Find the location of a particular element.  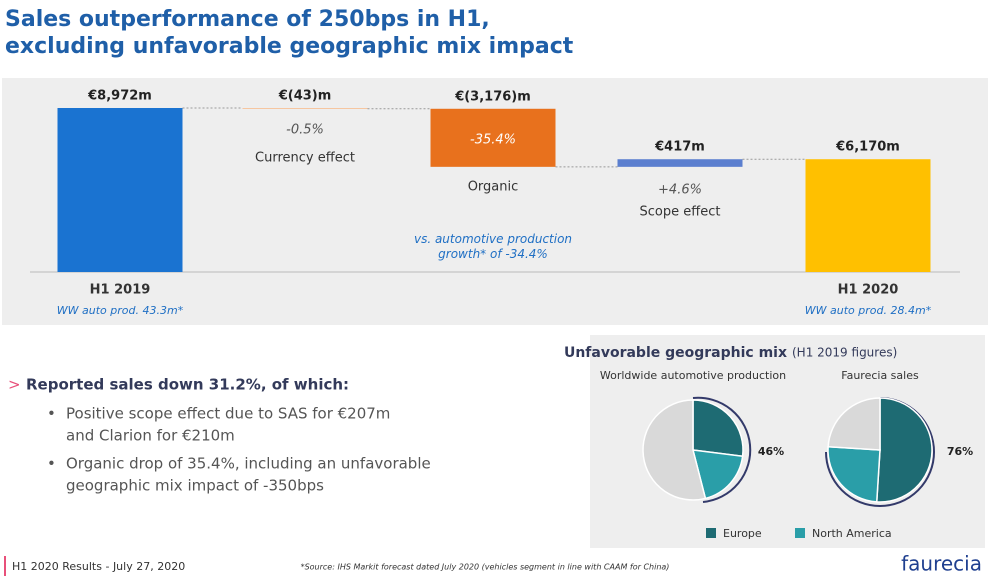

pct-label: +4.6% is located at coordinates (680, 190).